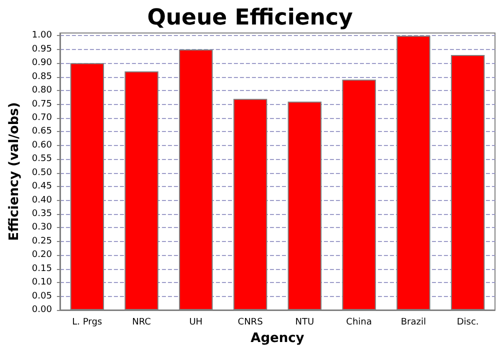 The image size is (500, 350). I want to click on y-tick-label: 0.35, so click(42, 214).